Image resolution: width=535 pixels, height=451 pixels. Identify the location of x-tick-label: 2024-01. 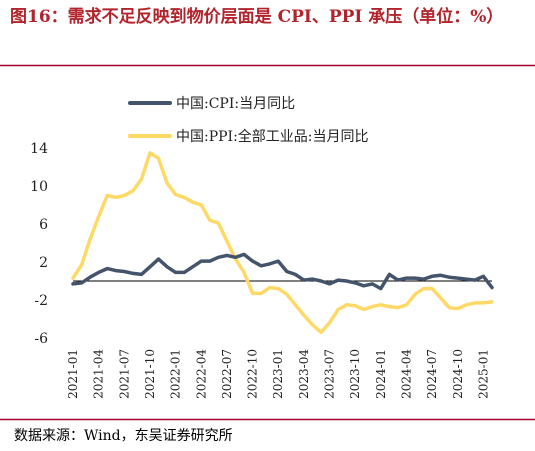
(381, 374).